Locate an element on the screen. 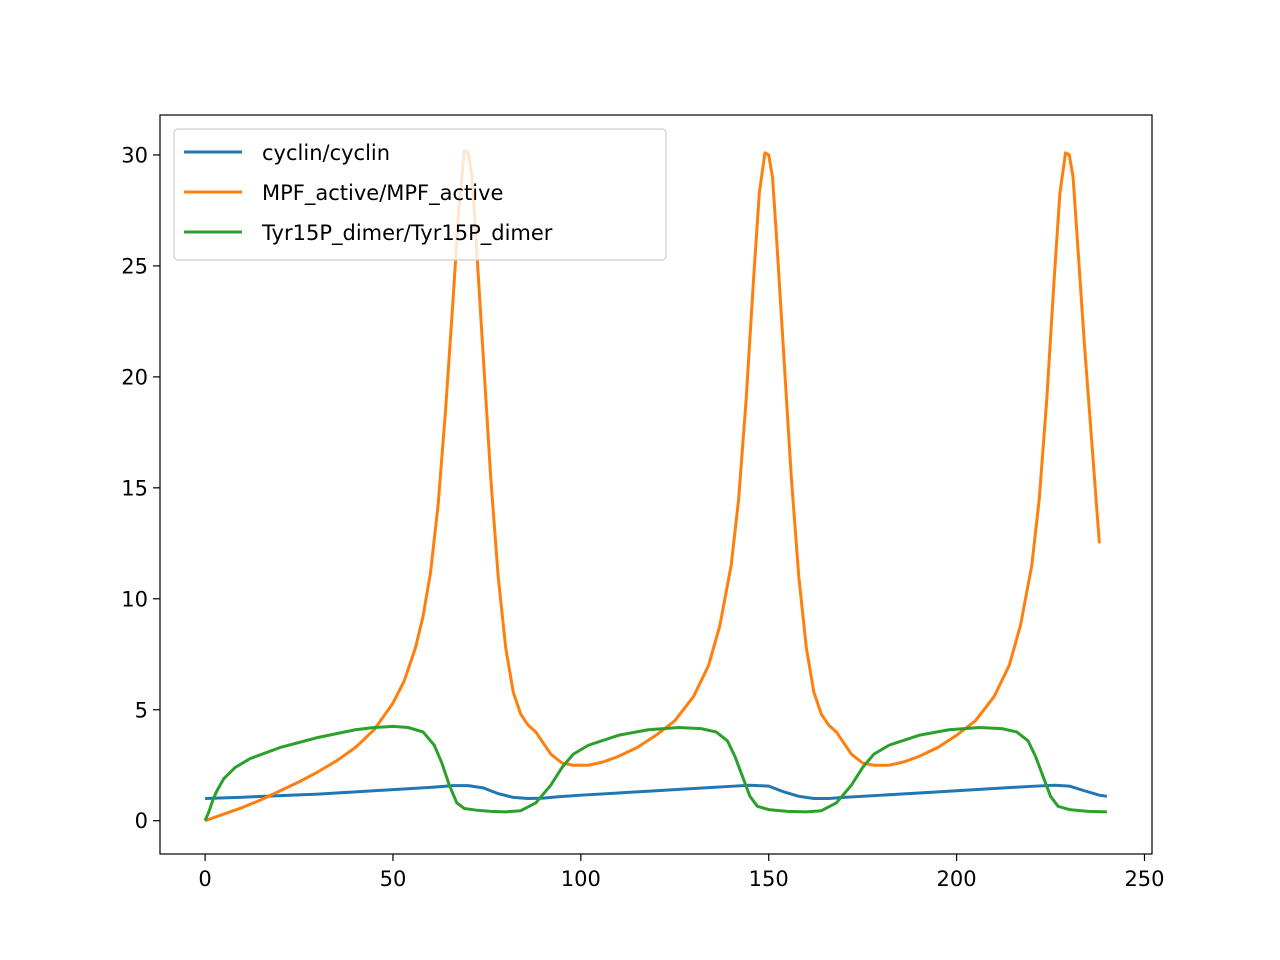 This screenshot has width=1280, height=960. legend-box is located at coordinates (420, 194).